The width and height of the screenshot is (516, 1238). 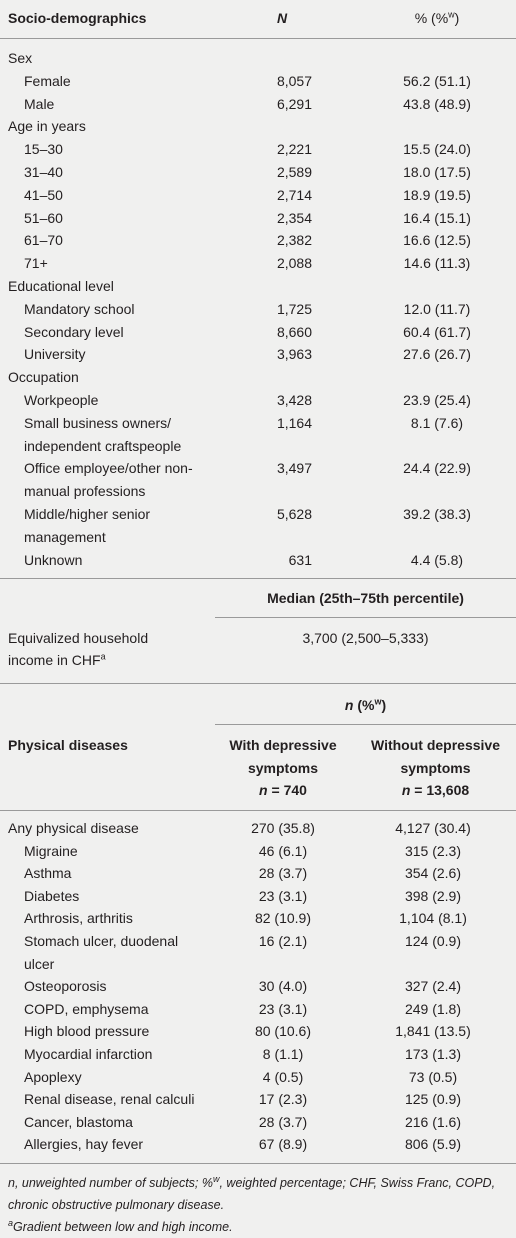 What do you see at coordinates (107, 400) in the screenshot?
I see `row-label: Workpeople` at bounding box center [107, 400].